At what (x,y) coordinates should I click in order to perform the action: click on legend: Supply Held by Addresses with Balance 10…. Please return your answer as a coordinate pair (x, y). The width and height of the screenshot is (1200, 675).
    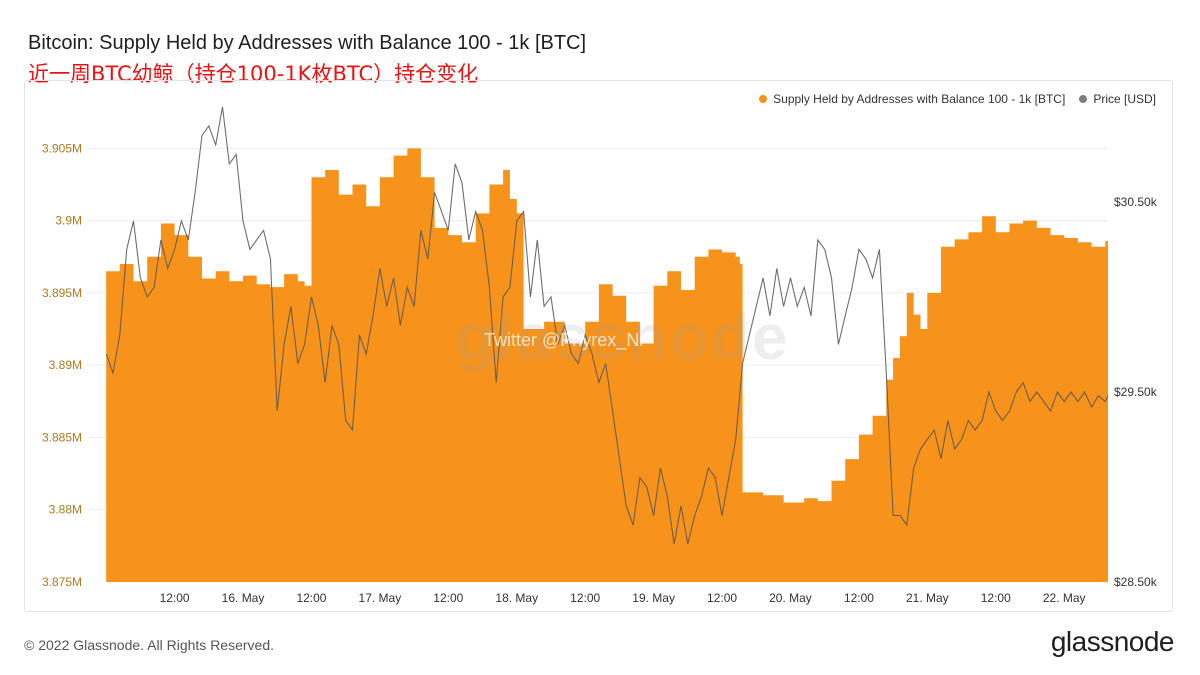
    Looking at the image, I should click on (957, 99).